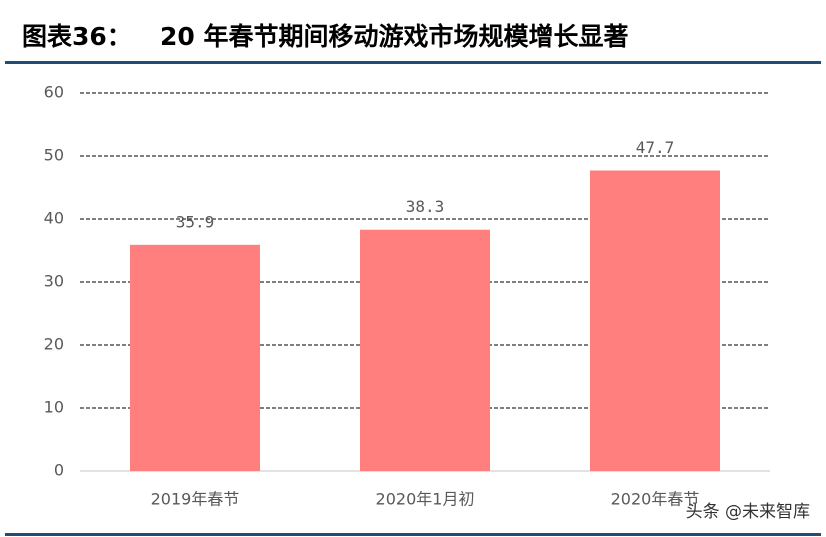 This screenshot has height=537, width=826. What do you see at coordinates (394, 36) in the screenshot?
I see `chart-title: 20 年春节期间移动游戏市场规模增长显著` at bounding box center [394, 36].